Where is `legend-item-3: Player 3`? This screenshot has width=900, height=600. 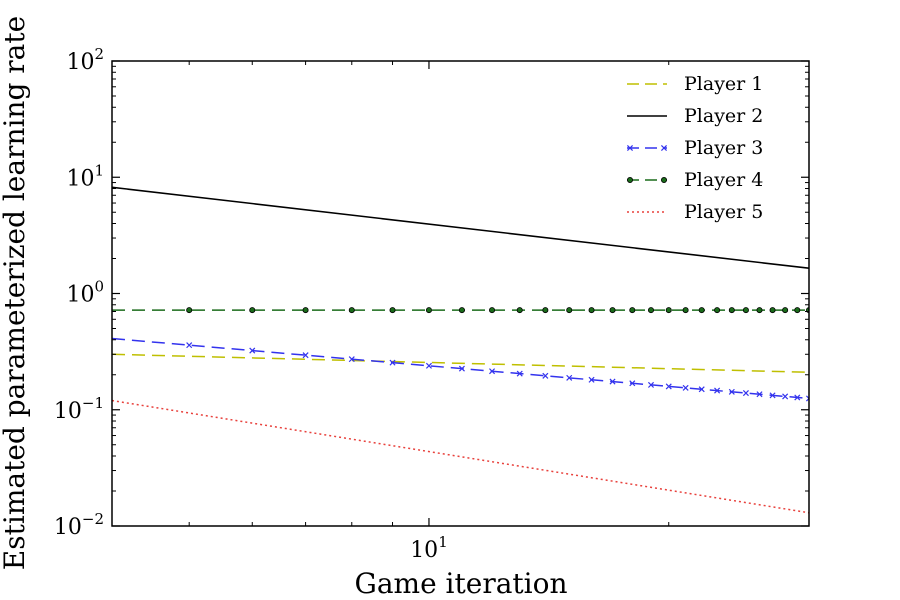
legend-item-3: Player 3 is located at coordinates (694, 148).